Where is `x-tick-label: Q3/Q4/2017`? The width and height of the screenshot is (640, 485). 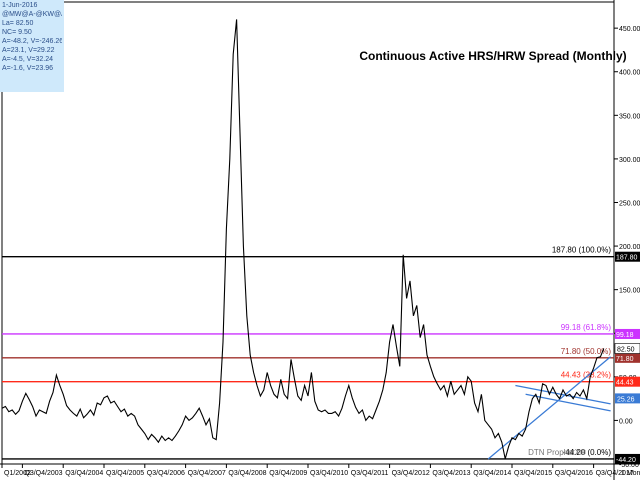
x-tick-label: Q3/Q4/2017 is located at coordinates (615, 473).